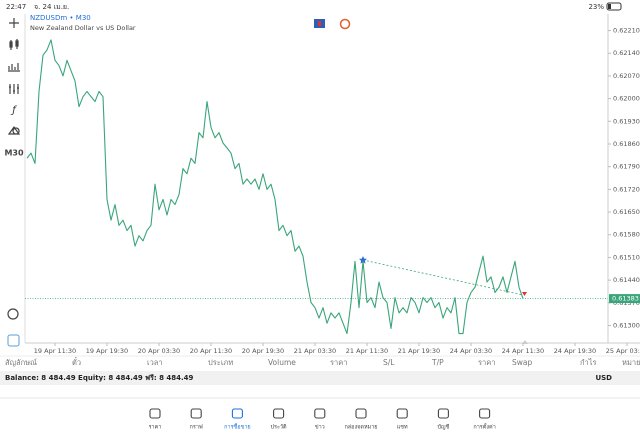 The width and height of the screenshot is (640, 447). I want to click on status-battery: 23%, so click(596, 7).